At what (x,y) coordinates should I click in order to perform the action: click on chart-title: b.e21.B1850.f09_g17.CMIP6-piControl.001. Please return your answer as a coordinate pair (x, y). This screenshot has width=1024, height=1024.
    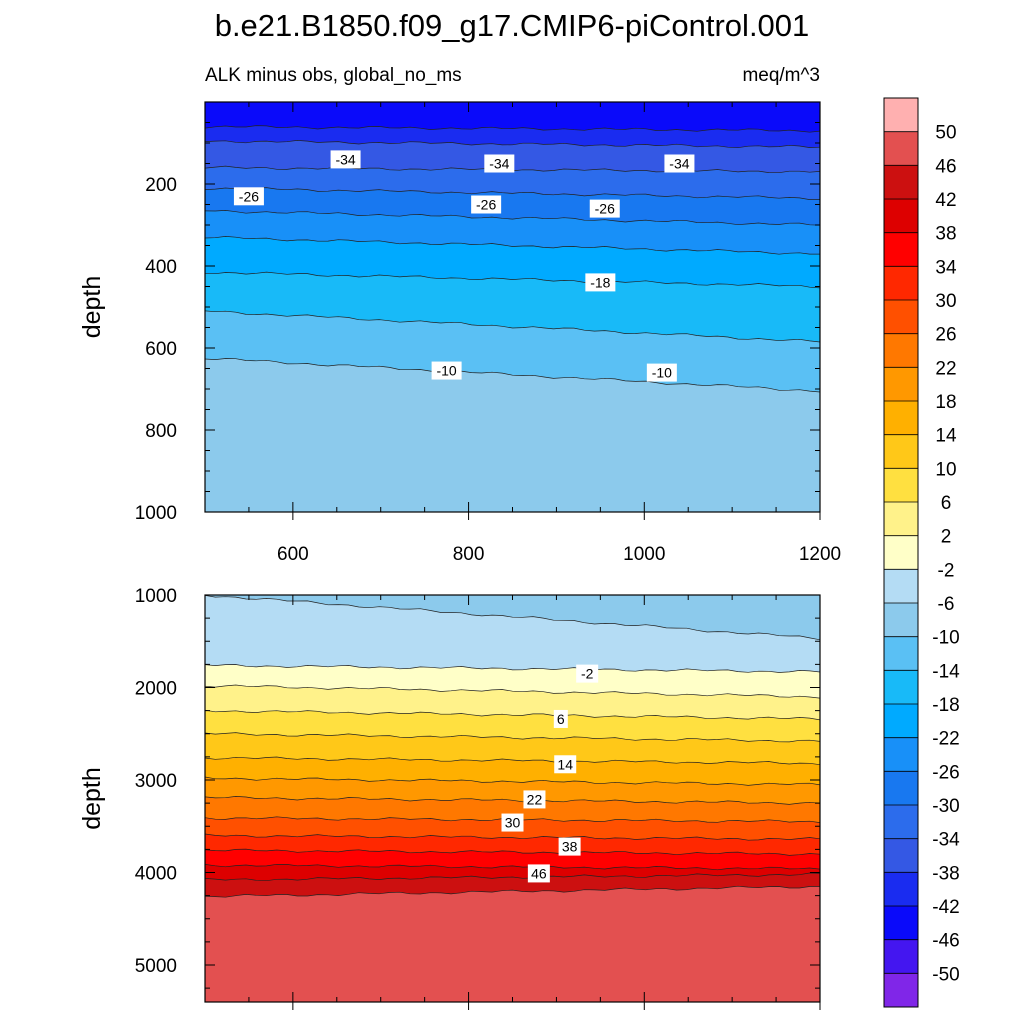
    Looking at the image, I should click on (512, 25).